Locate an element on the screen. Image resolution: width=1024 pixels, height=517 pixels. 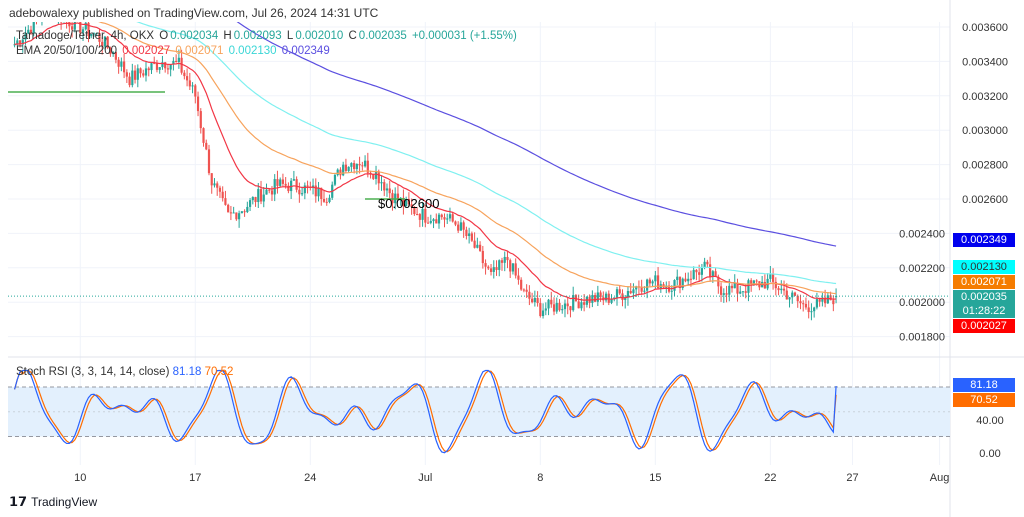
ema100-value: 0.002130 is located at coordinates (252, 51).